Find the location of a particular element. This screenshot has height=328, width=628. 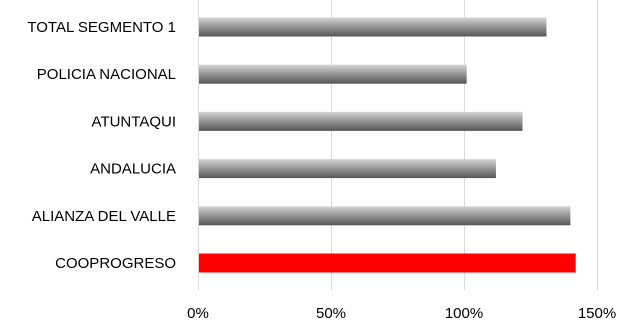

category-label: COOPROGRESO is located at coordinates (115, 263).